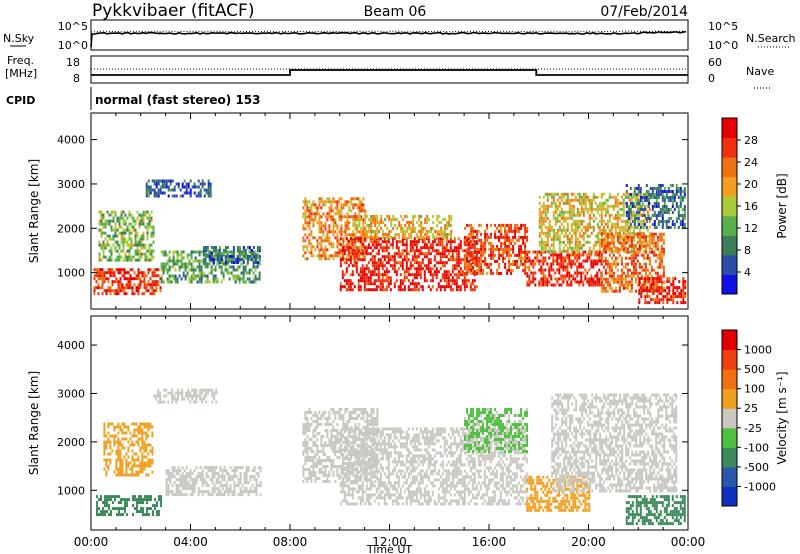  I want to click on nave-label: Nave, so click(760, 71).